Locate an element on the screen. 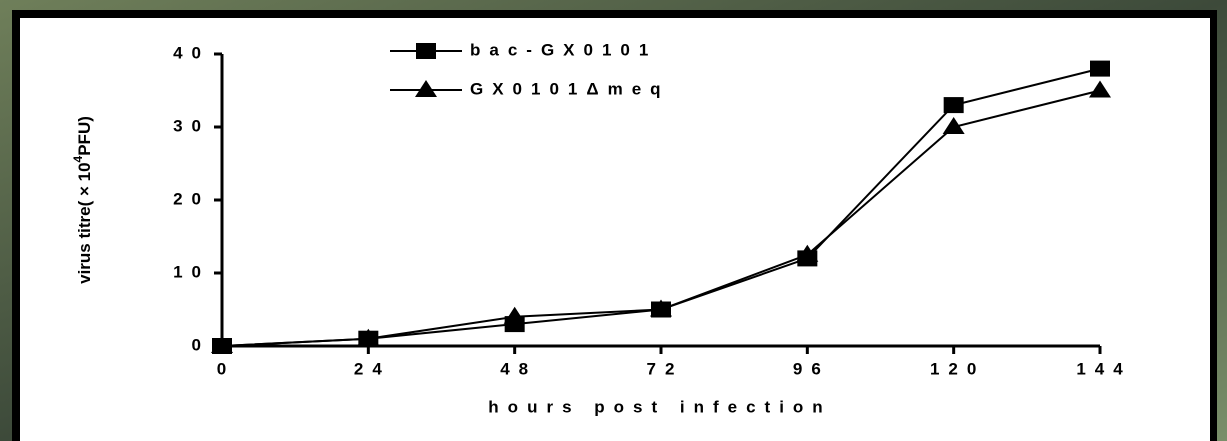 Image resolution: width=1227 pixels, height=441 pixels. x-tick-label: 72 is located at coordinates (665, 368).